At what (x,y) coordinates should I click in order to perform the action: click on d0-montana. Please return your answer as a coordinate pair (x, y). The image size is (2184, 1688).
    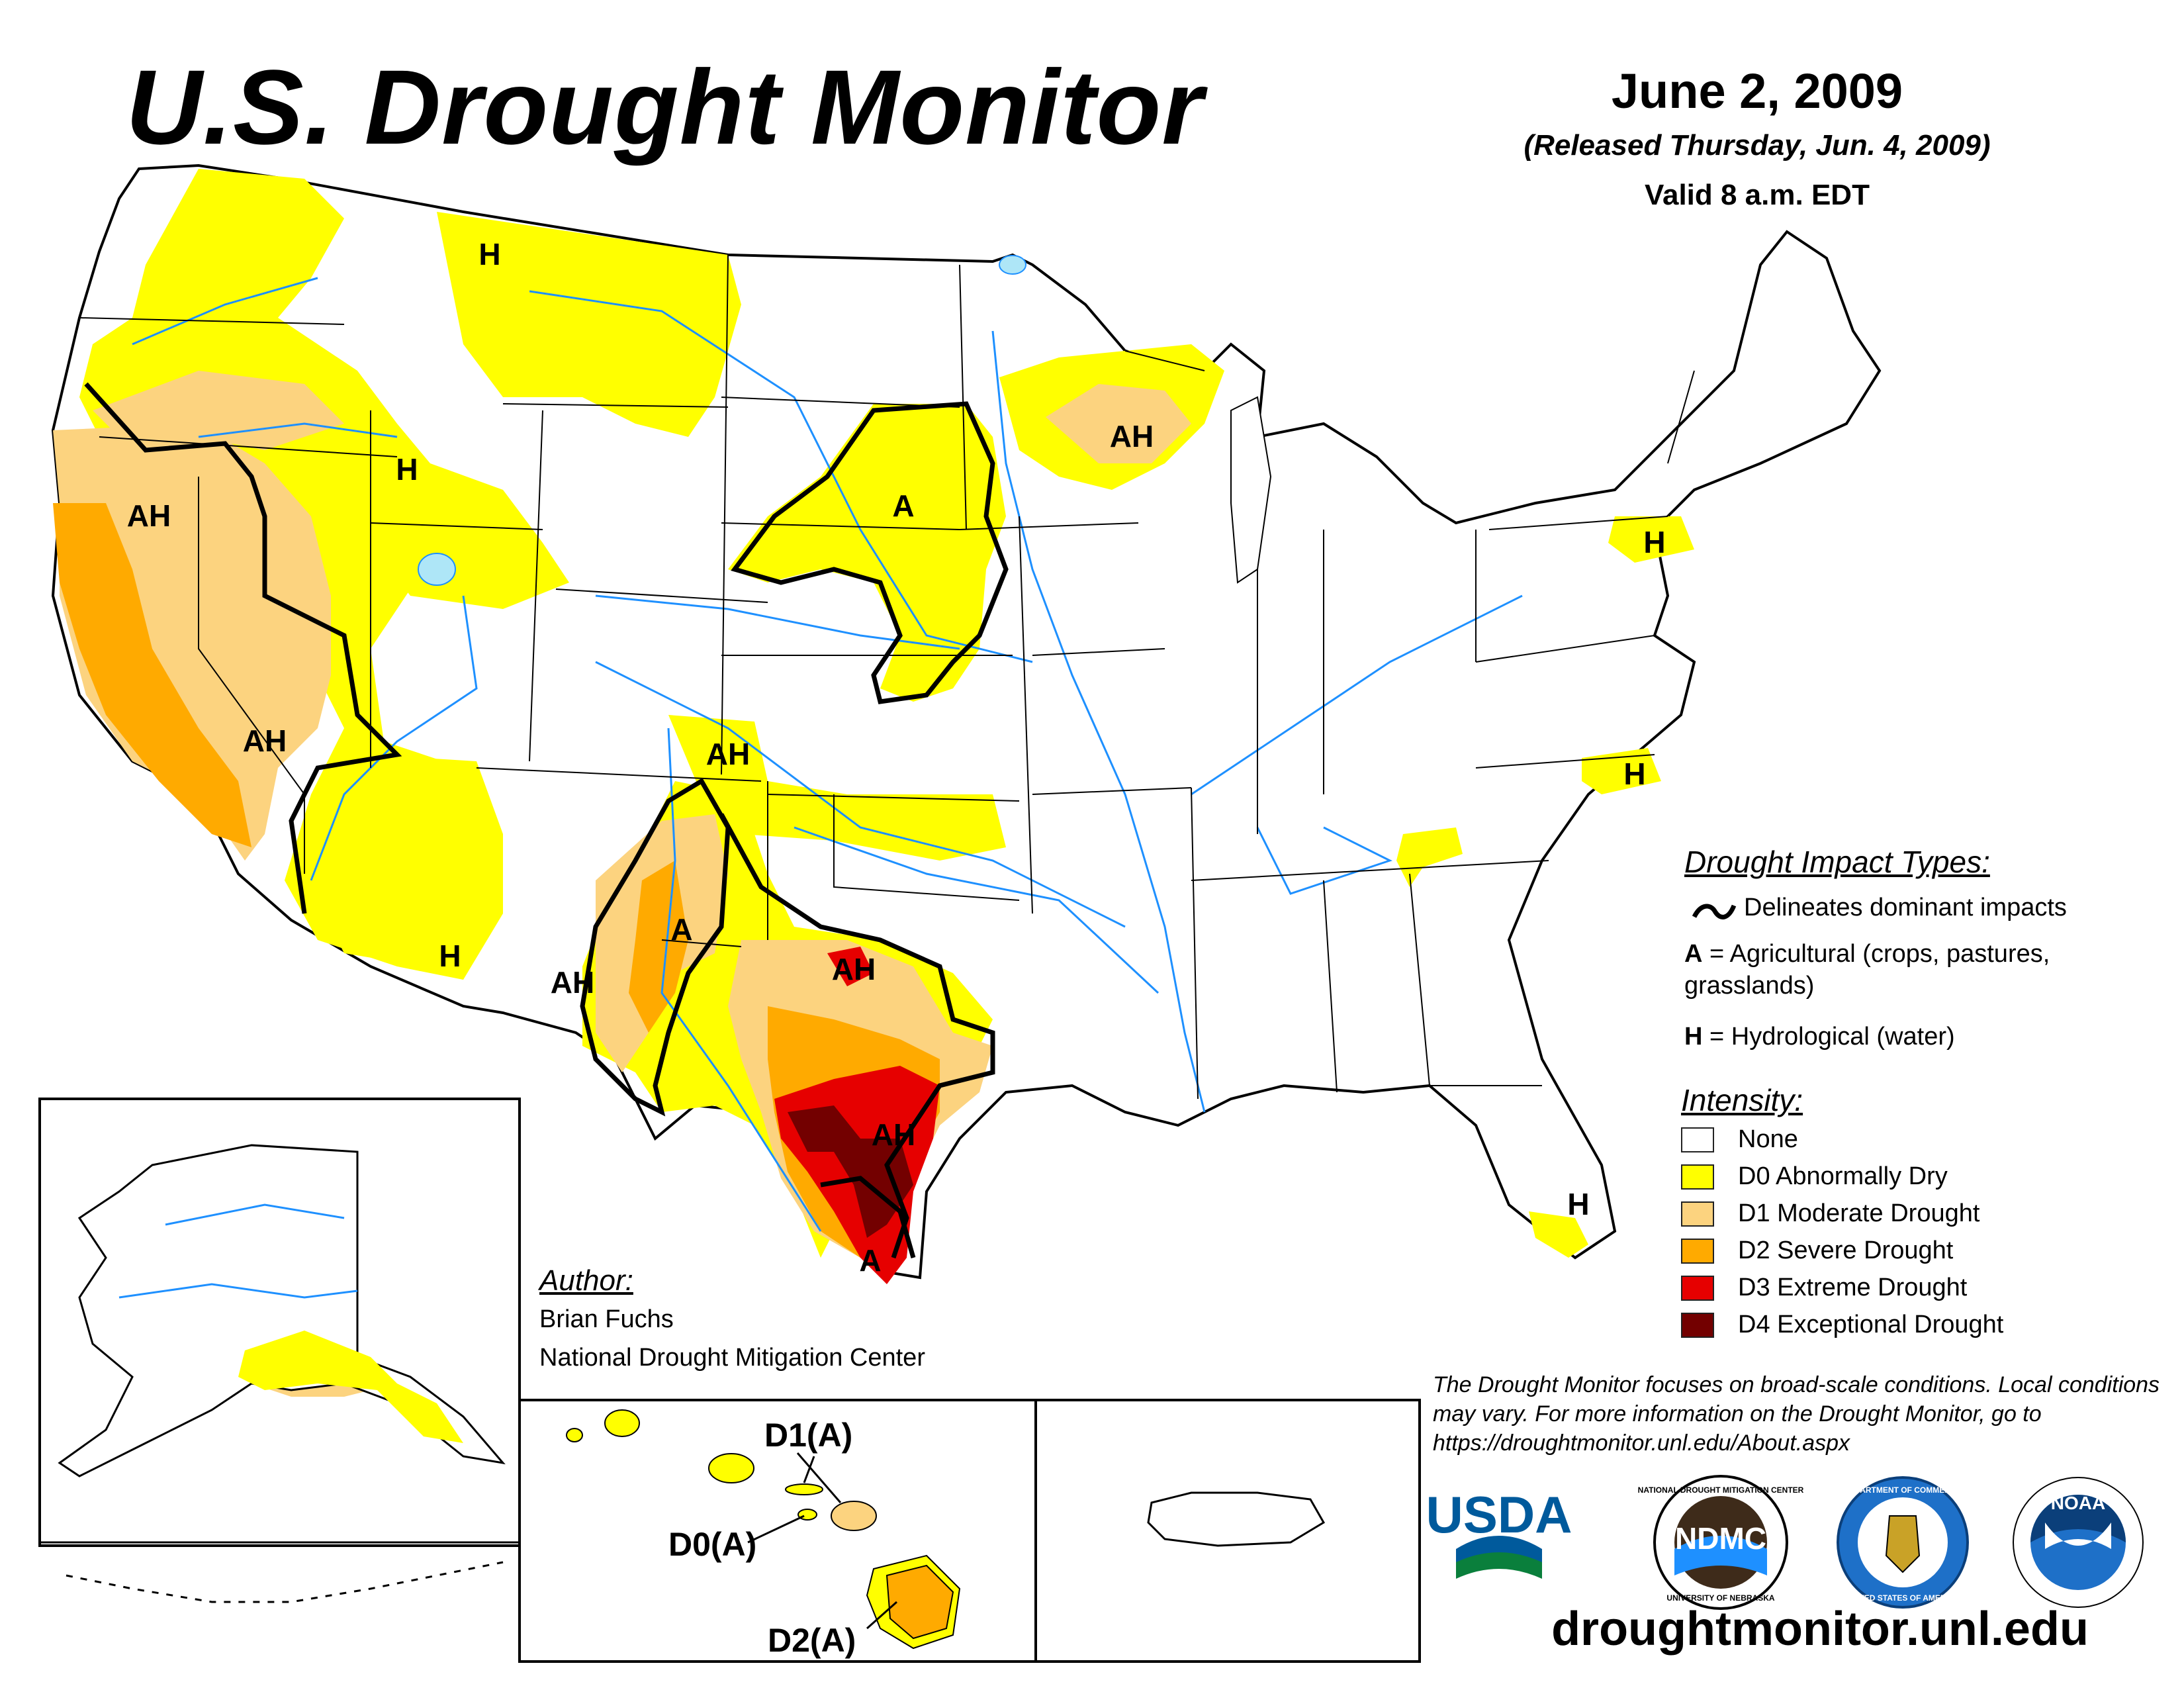
    Looking at the image, I should click on (589, 324).